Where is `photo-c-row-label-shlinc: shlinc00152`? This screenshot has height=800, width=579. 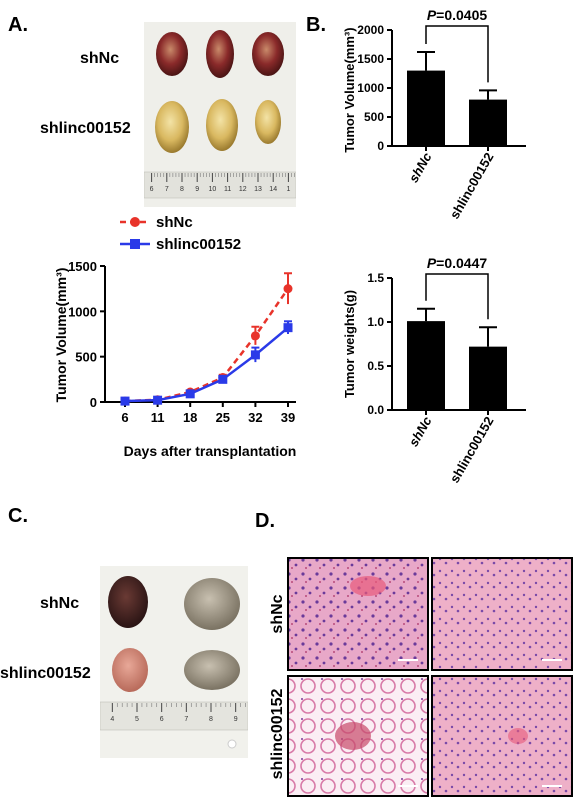 photo-c-row-label-shlinc: shlinc00152 is located at coordinates (45, 673).